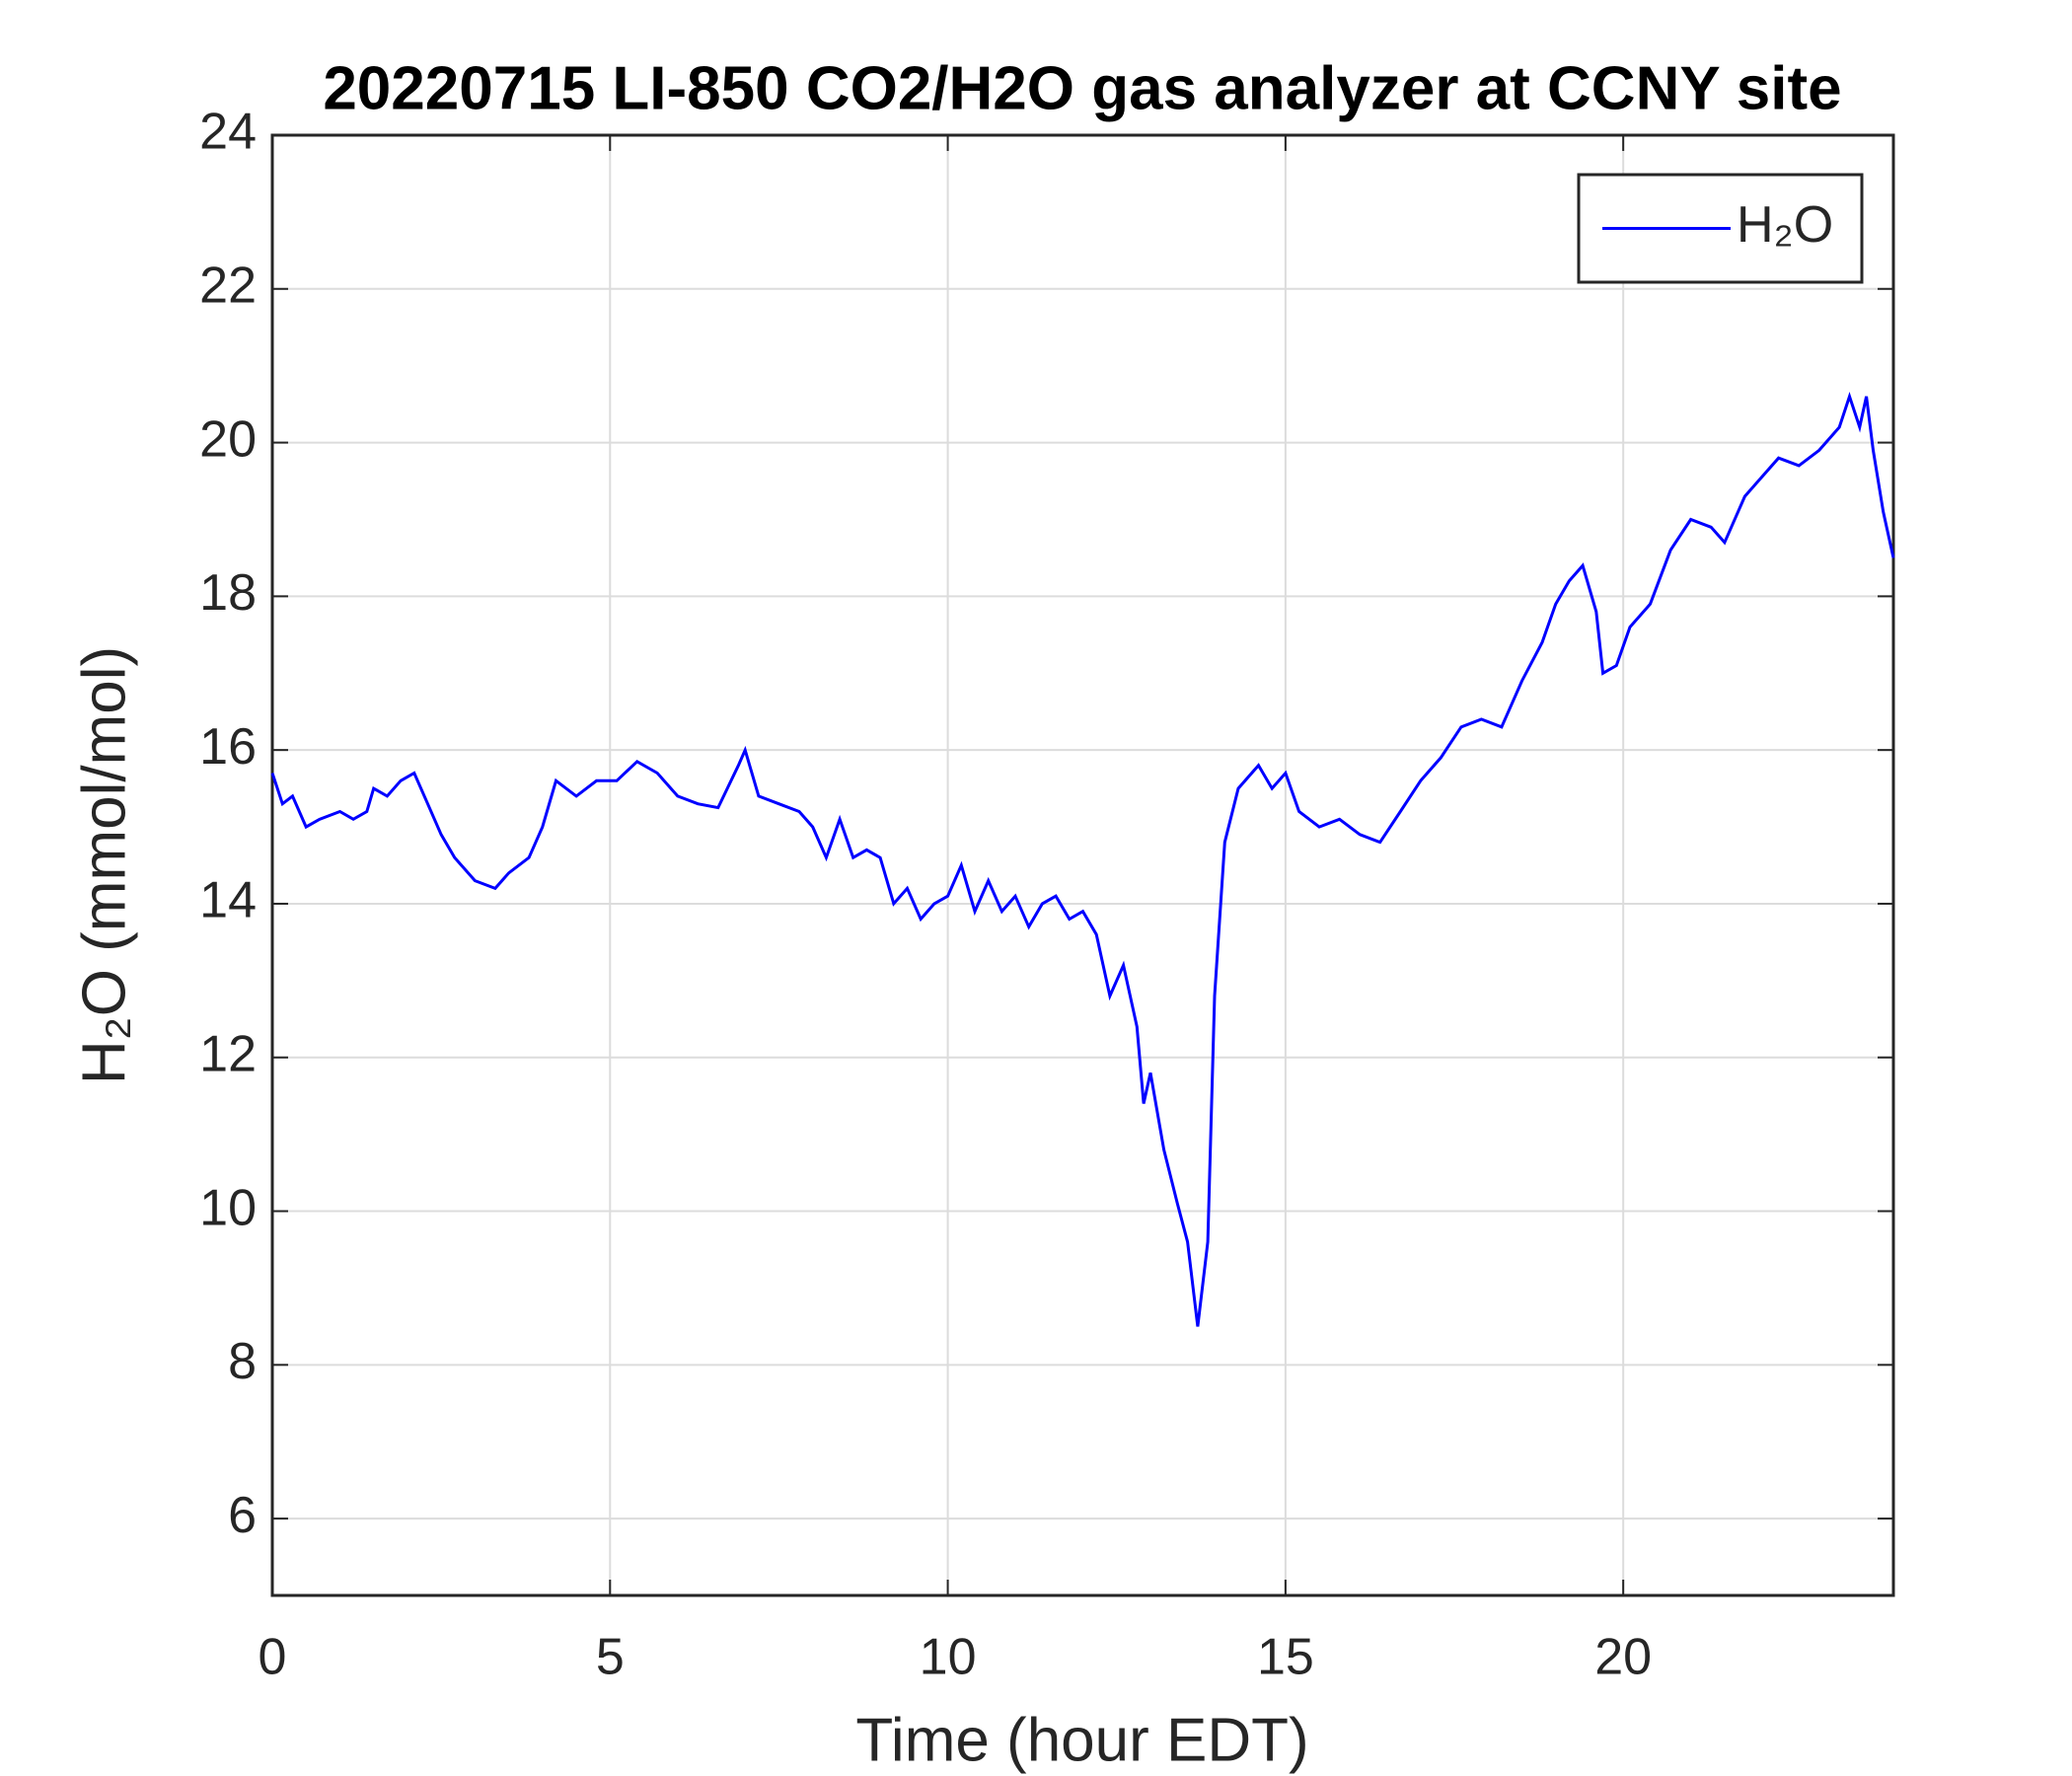  Describe the element at coordinates (228, 593) in the screenshot. I see `y-tick-label: 18` at that location.